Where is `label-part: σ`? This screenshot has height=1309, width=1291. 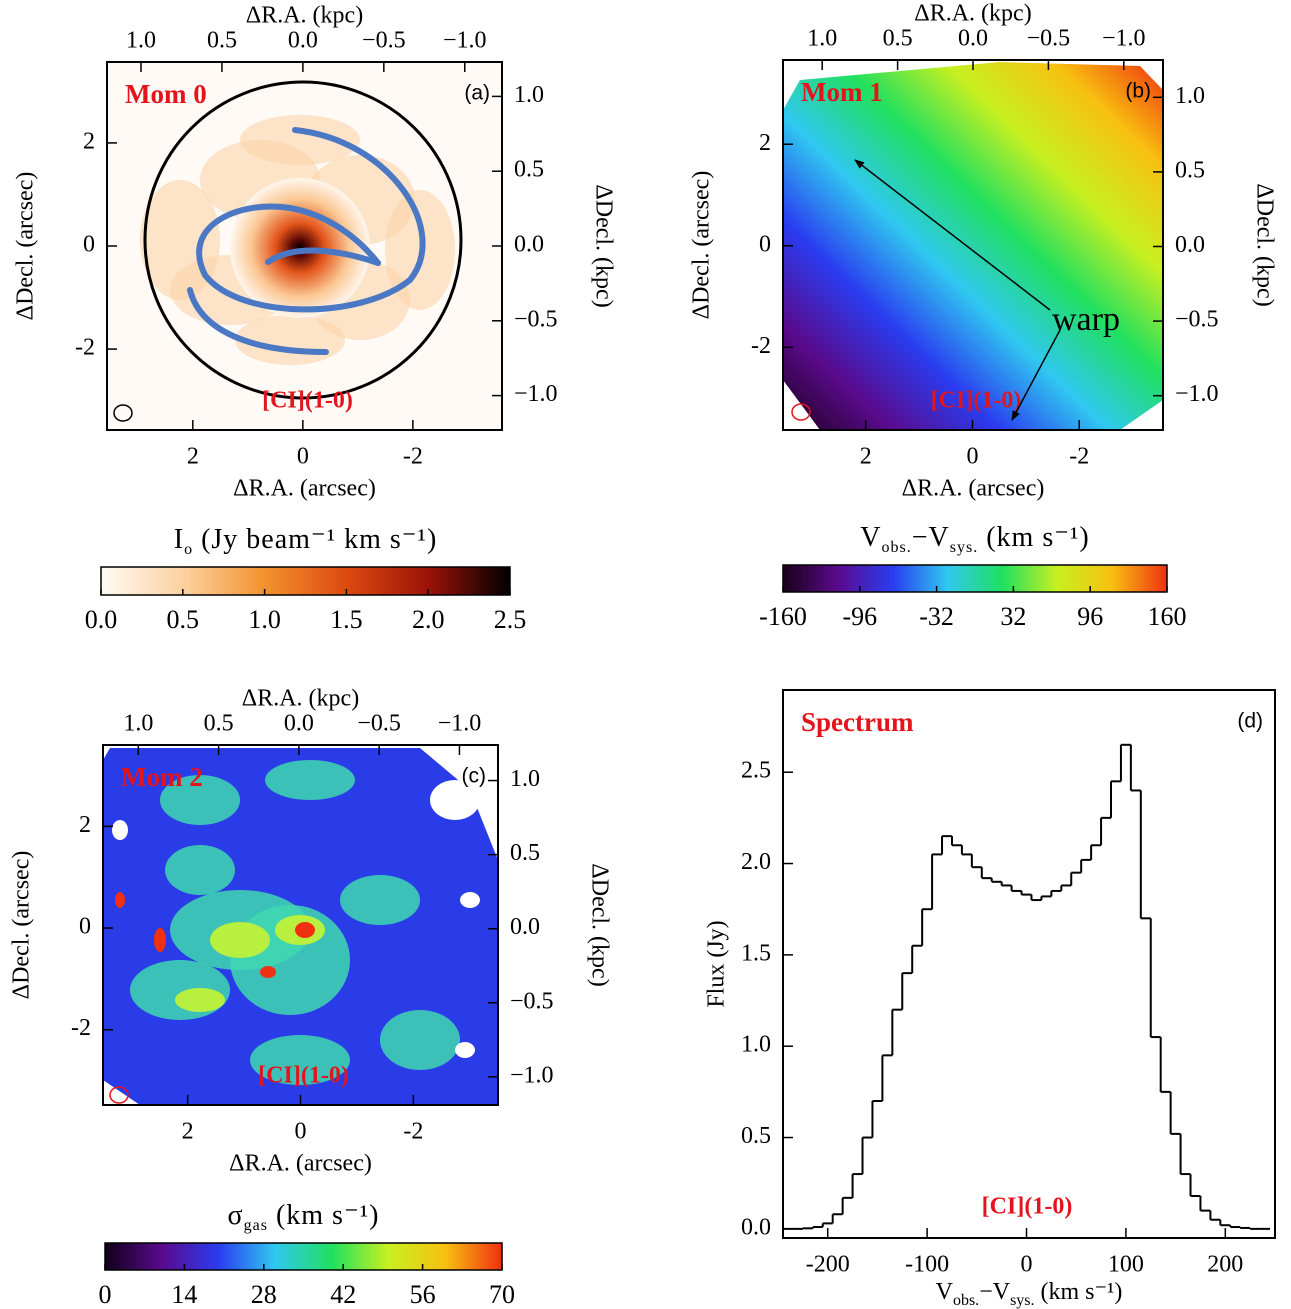
label-part: σ is located at coordinates (236, 1215).